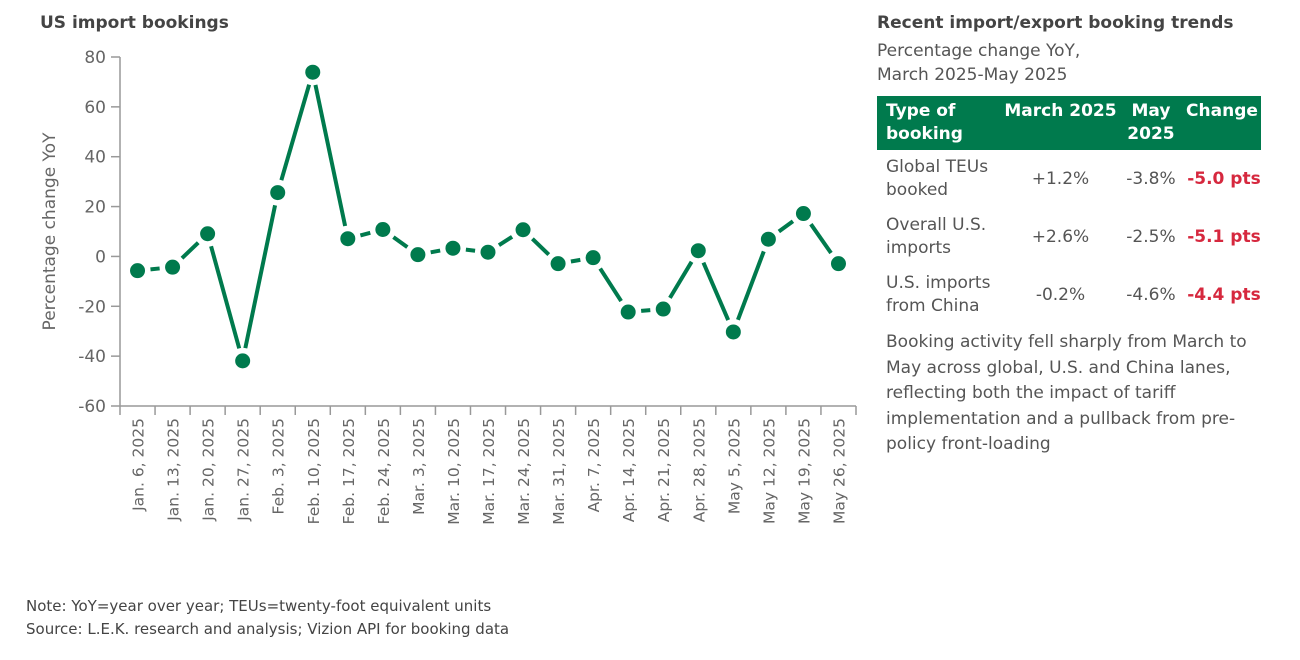 This screenshot has height=660, width=1300. What do you see at coordinates (937, 178) in the screenshot?
I see `row-type: Global TEUs booked` at bounding box center [937, 178].